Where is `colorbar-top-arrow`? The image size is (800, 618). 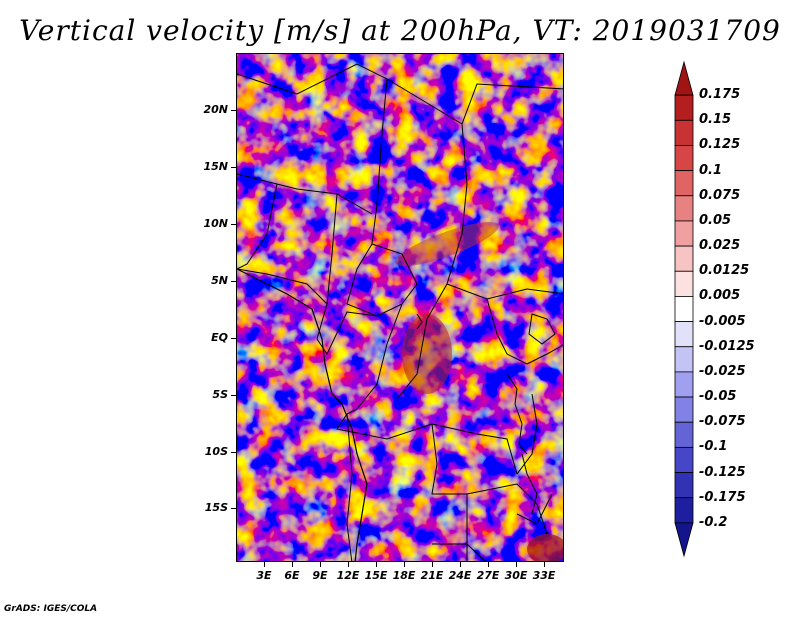
colorbar-top-arrow is located at coordinates (684, 78).